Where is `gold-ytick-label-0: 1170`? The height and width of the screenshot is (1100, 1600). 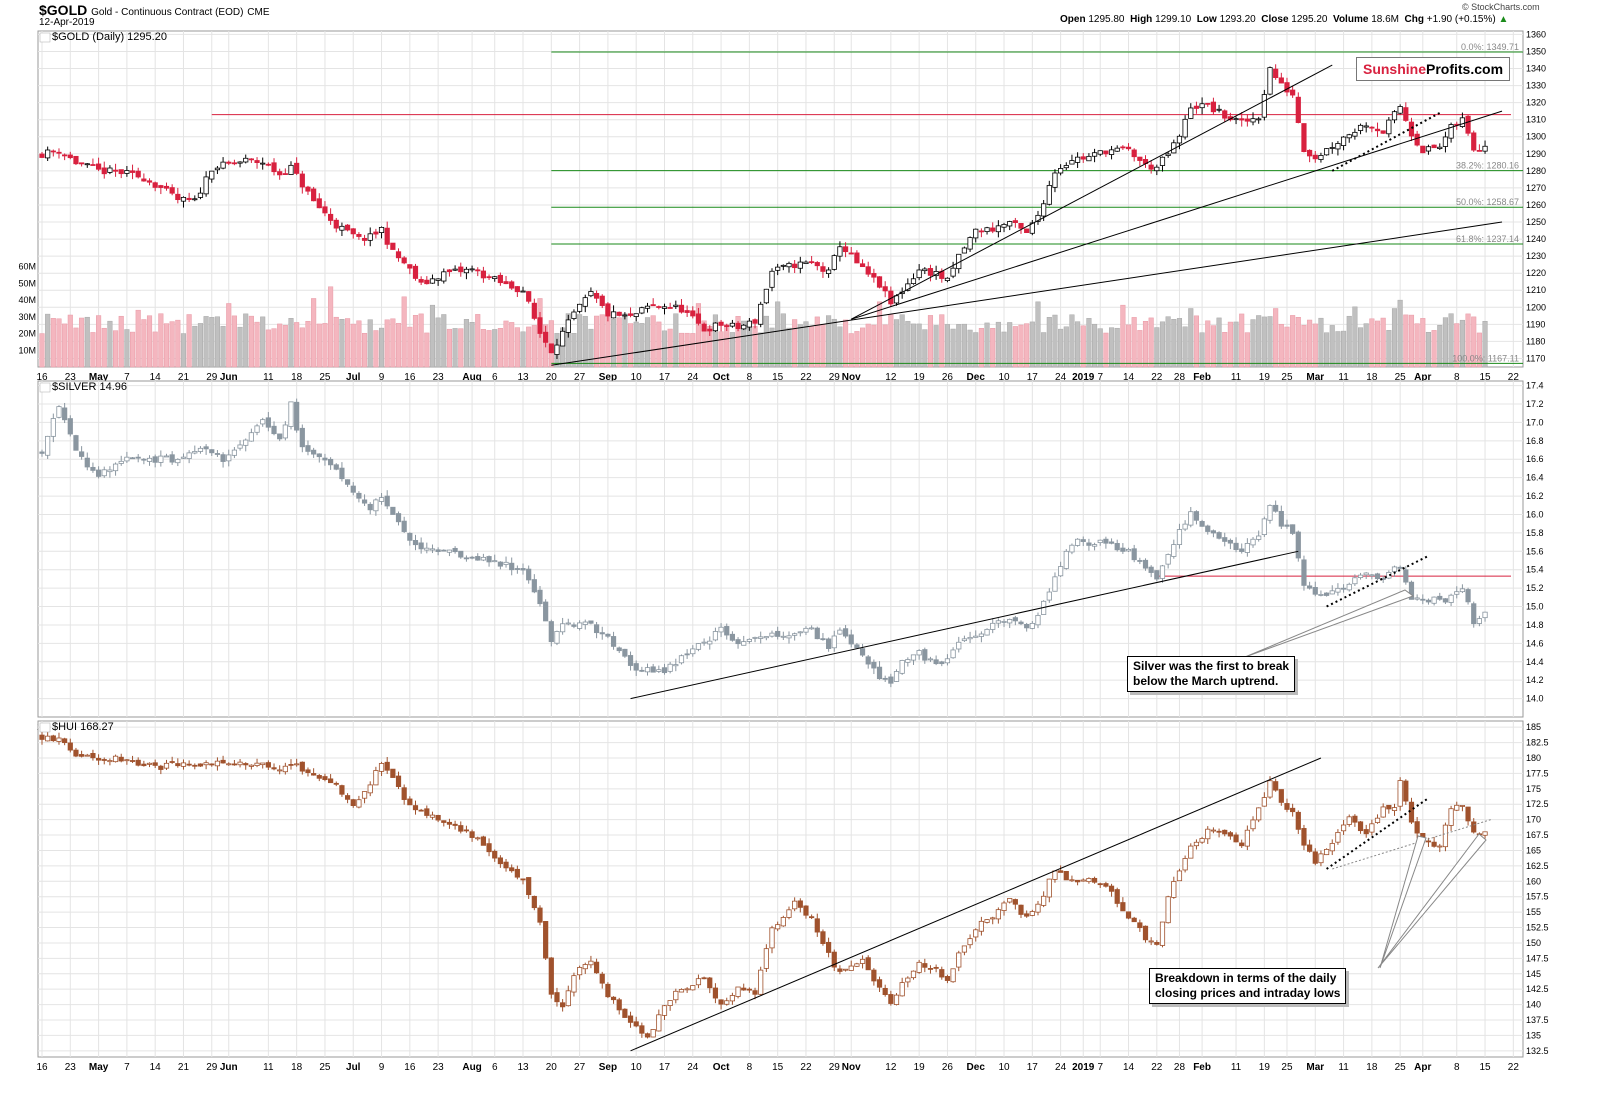
gold-ytick-label-0: 1170 is located at coordinates (1535, 358).